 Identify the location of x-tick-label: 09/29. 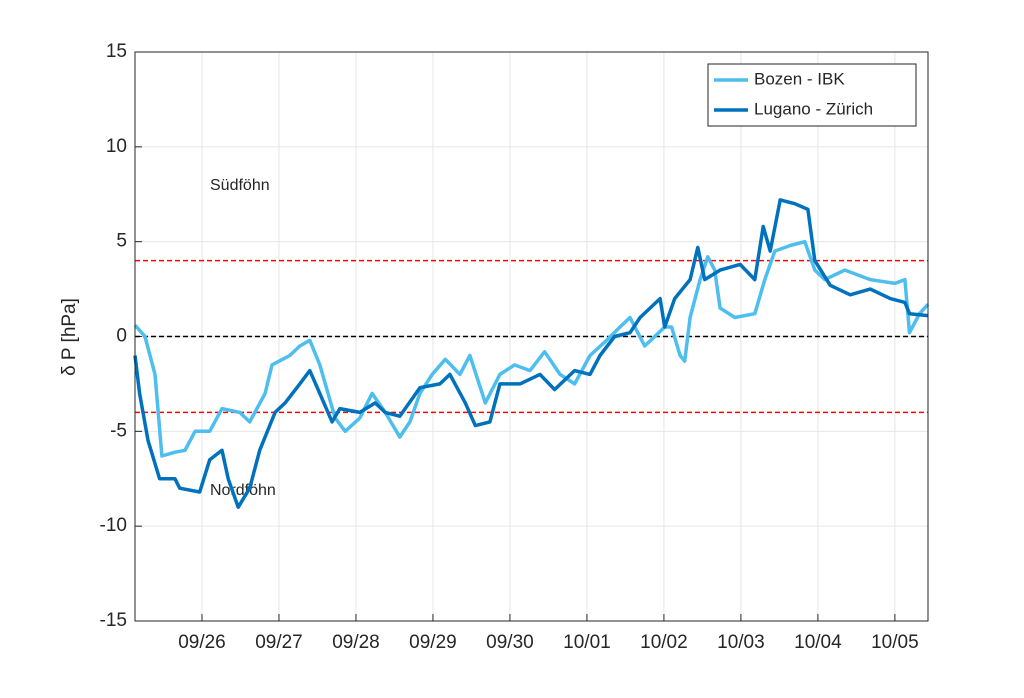
(433, 642).